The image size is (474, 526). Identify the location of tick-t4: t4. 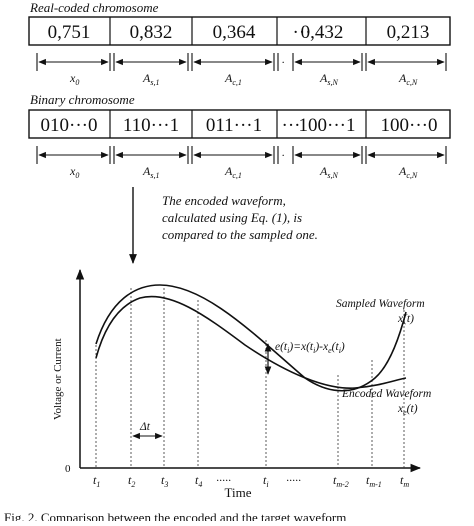
(198, 481).